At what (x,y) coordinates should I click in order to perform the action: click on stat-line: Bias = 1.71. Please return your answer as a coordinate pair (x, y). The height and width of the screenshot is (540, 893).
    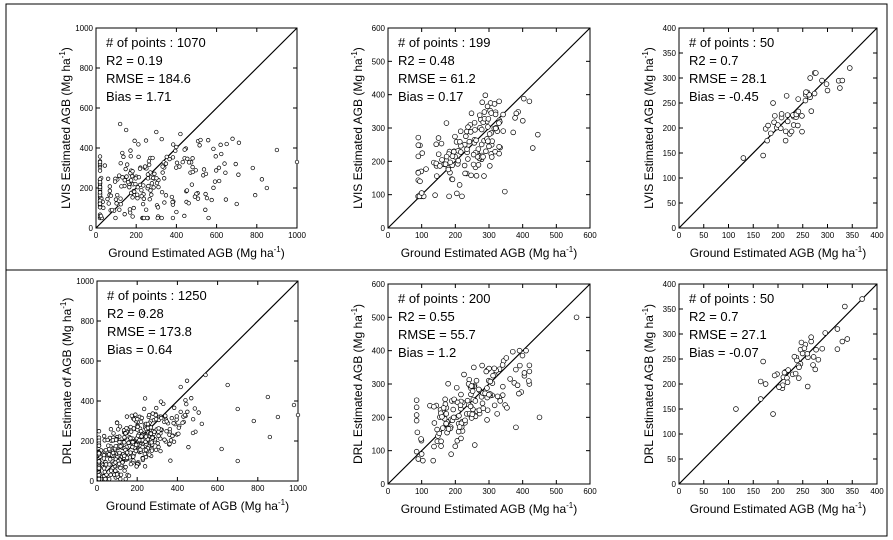
    Looking at the image, I should click on (138, 96).